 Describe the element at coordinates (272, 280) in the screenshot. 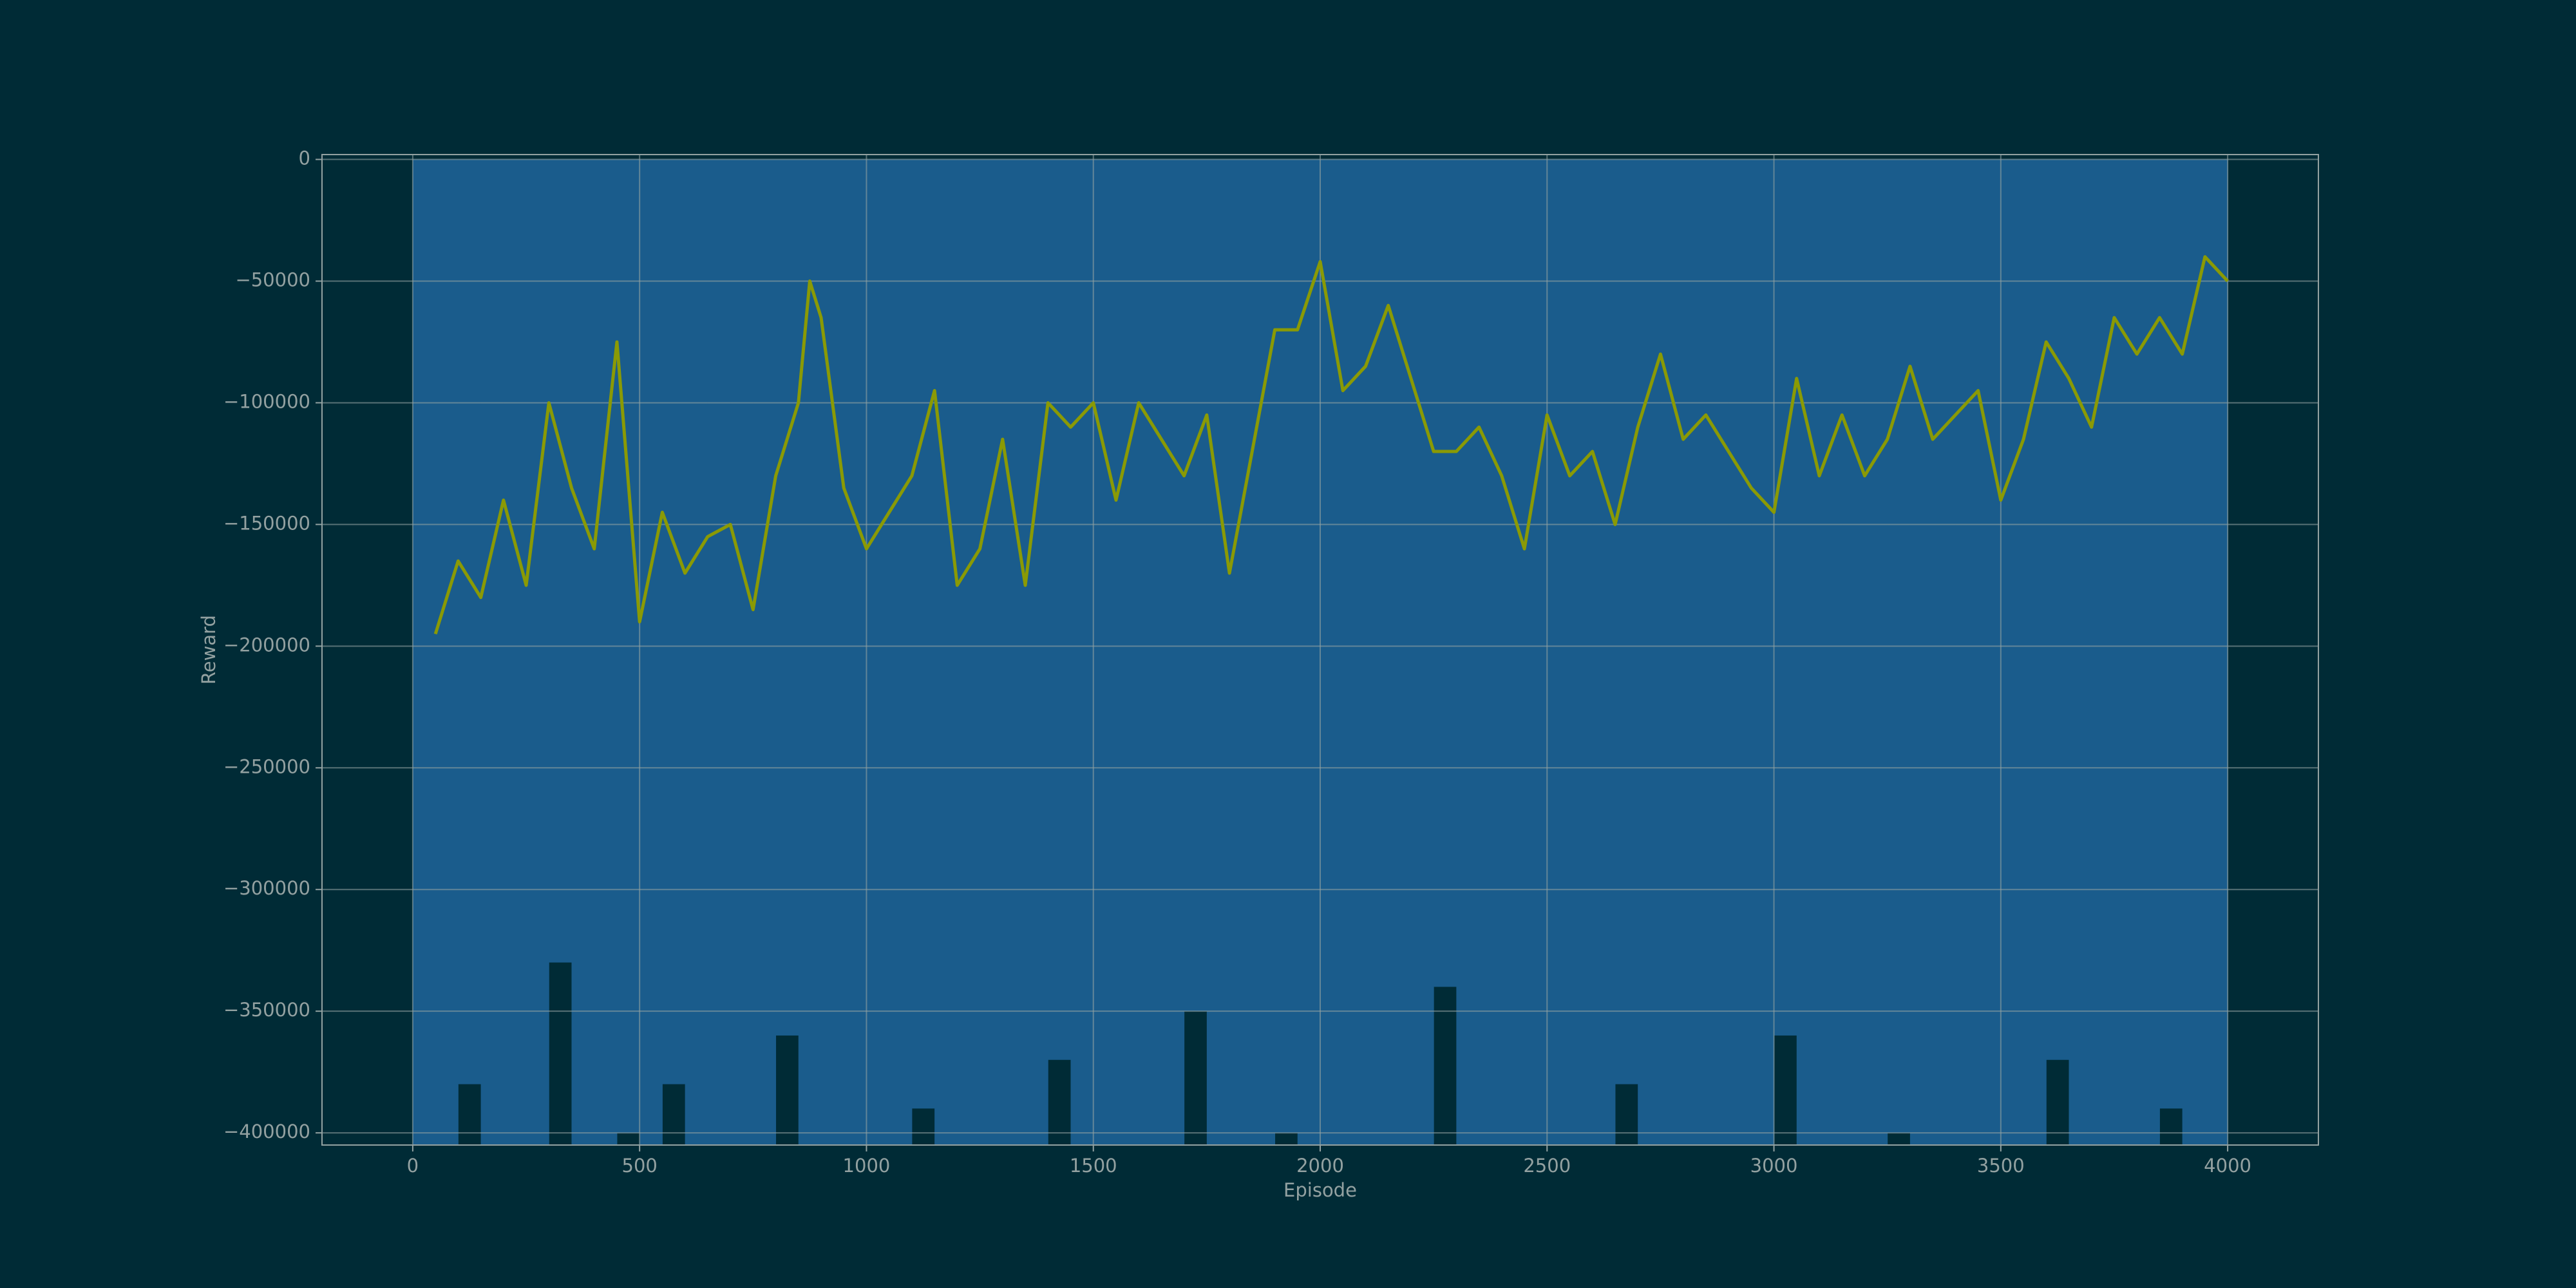

I see `y-tick-label: −50000` at that location.